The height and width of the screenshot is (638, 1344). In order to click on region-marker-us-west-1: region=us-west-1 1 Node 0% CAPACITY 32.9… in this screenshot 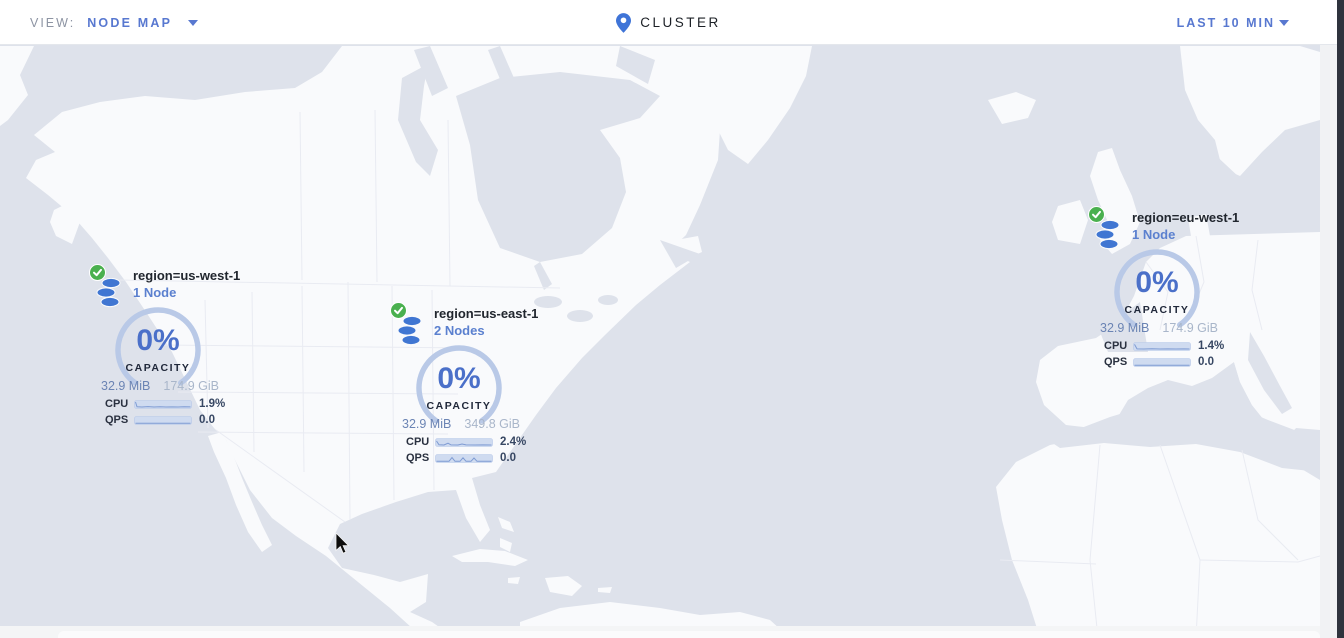, I will do `click(162, 348)`.